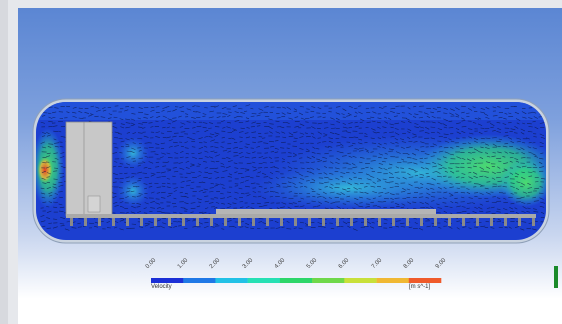 This screenshot has width=562, height=324. Describe the element at coordinates (94, 204) in the screenshot. I see `fan-vent` at that location.